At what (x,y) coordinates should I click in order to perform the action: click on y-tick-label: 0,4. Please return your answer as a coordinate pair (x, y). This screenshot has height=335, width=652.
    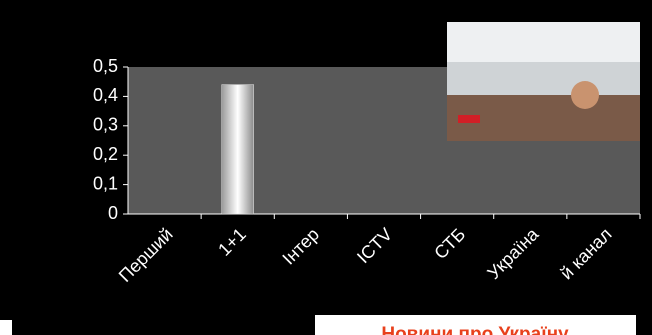
    Looking at the image, I should click on (105, 95).